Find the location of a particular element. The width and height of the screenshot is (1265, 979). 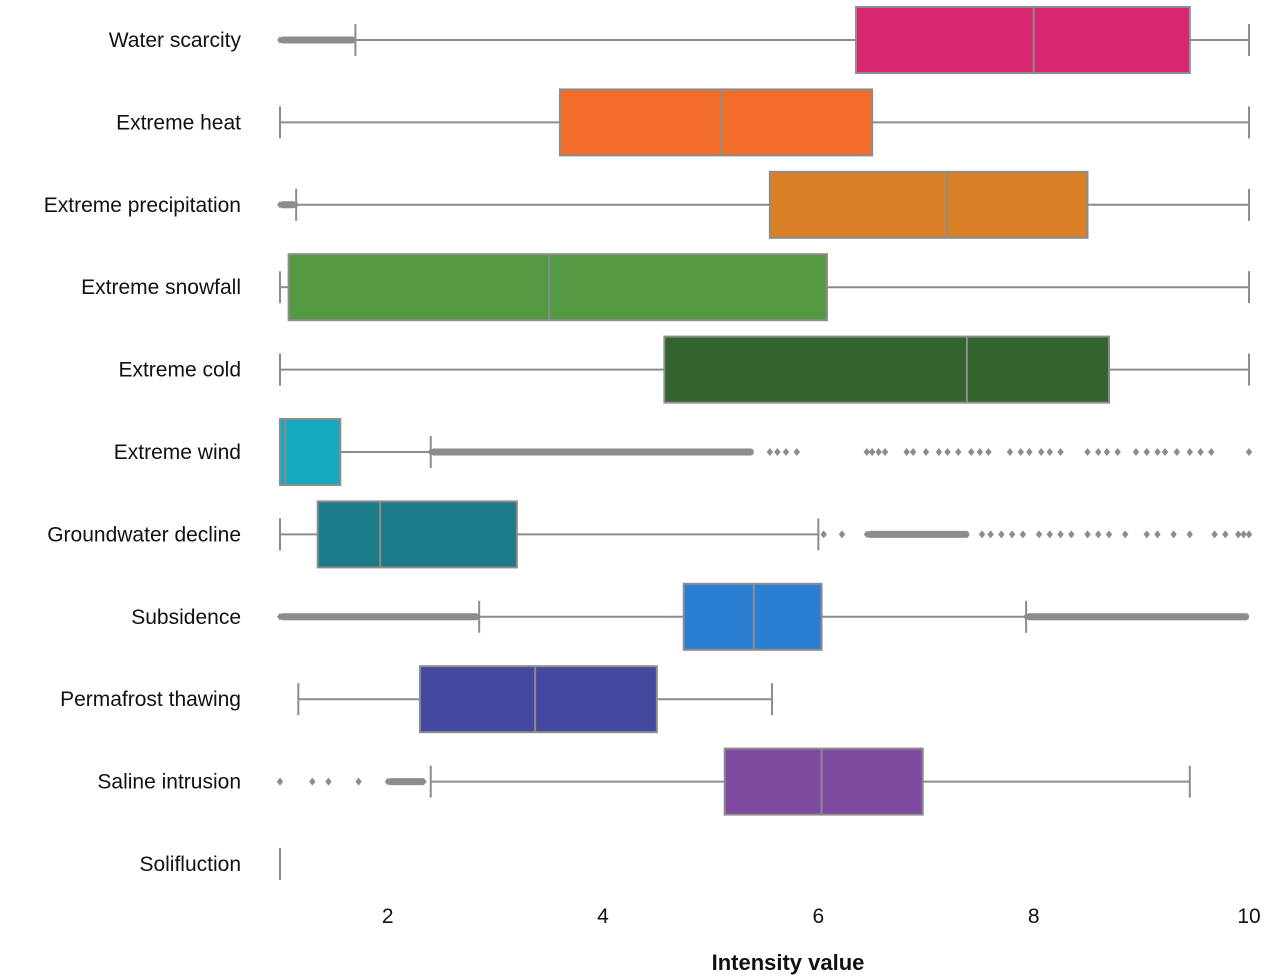

box-group: Extreme precipitation is located at coordinates (647, 204).